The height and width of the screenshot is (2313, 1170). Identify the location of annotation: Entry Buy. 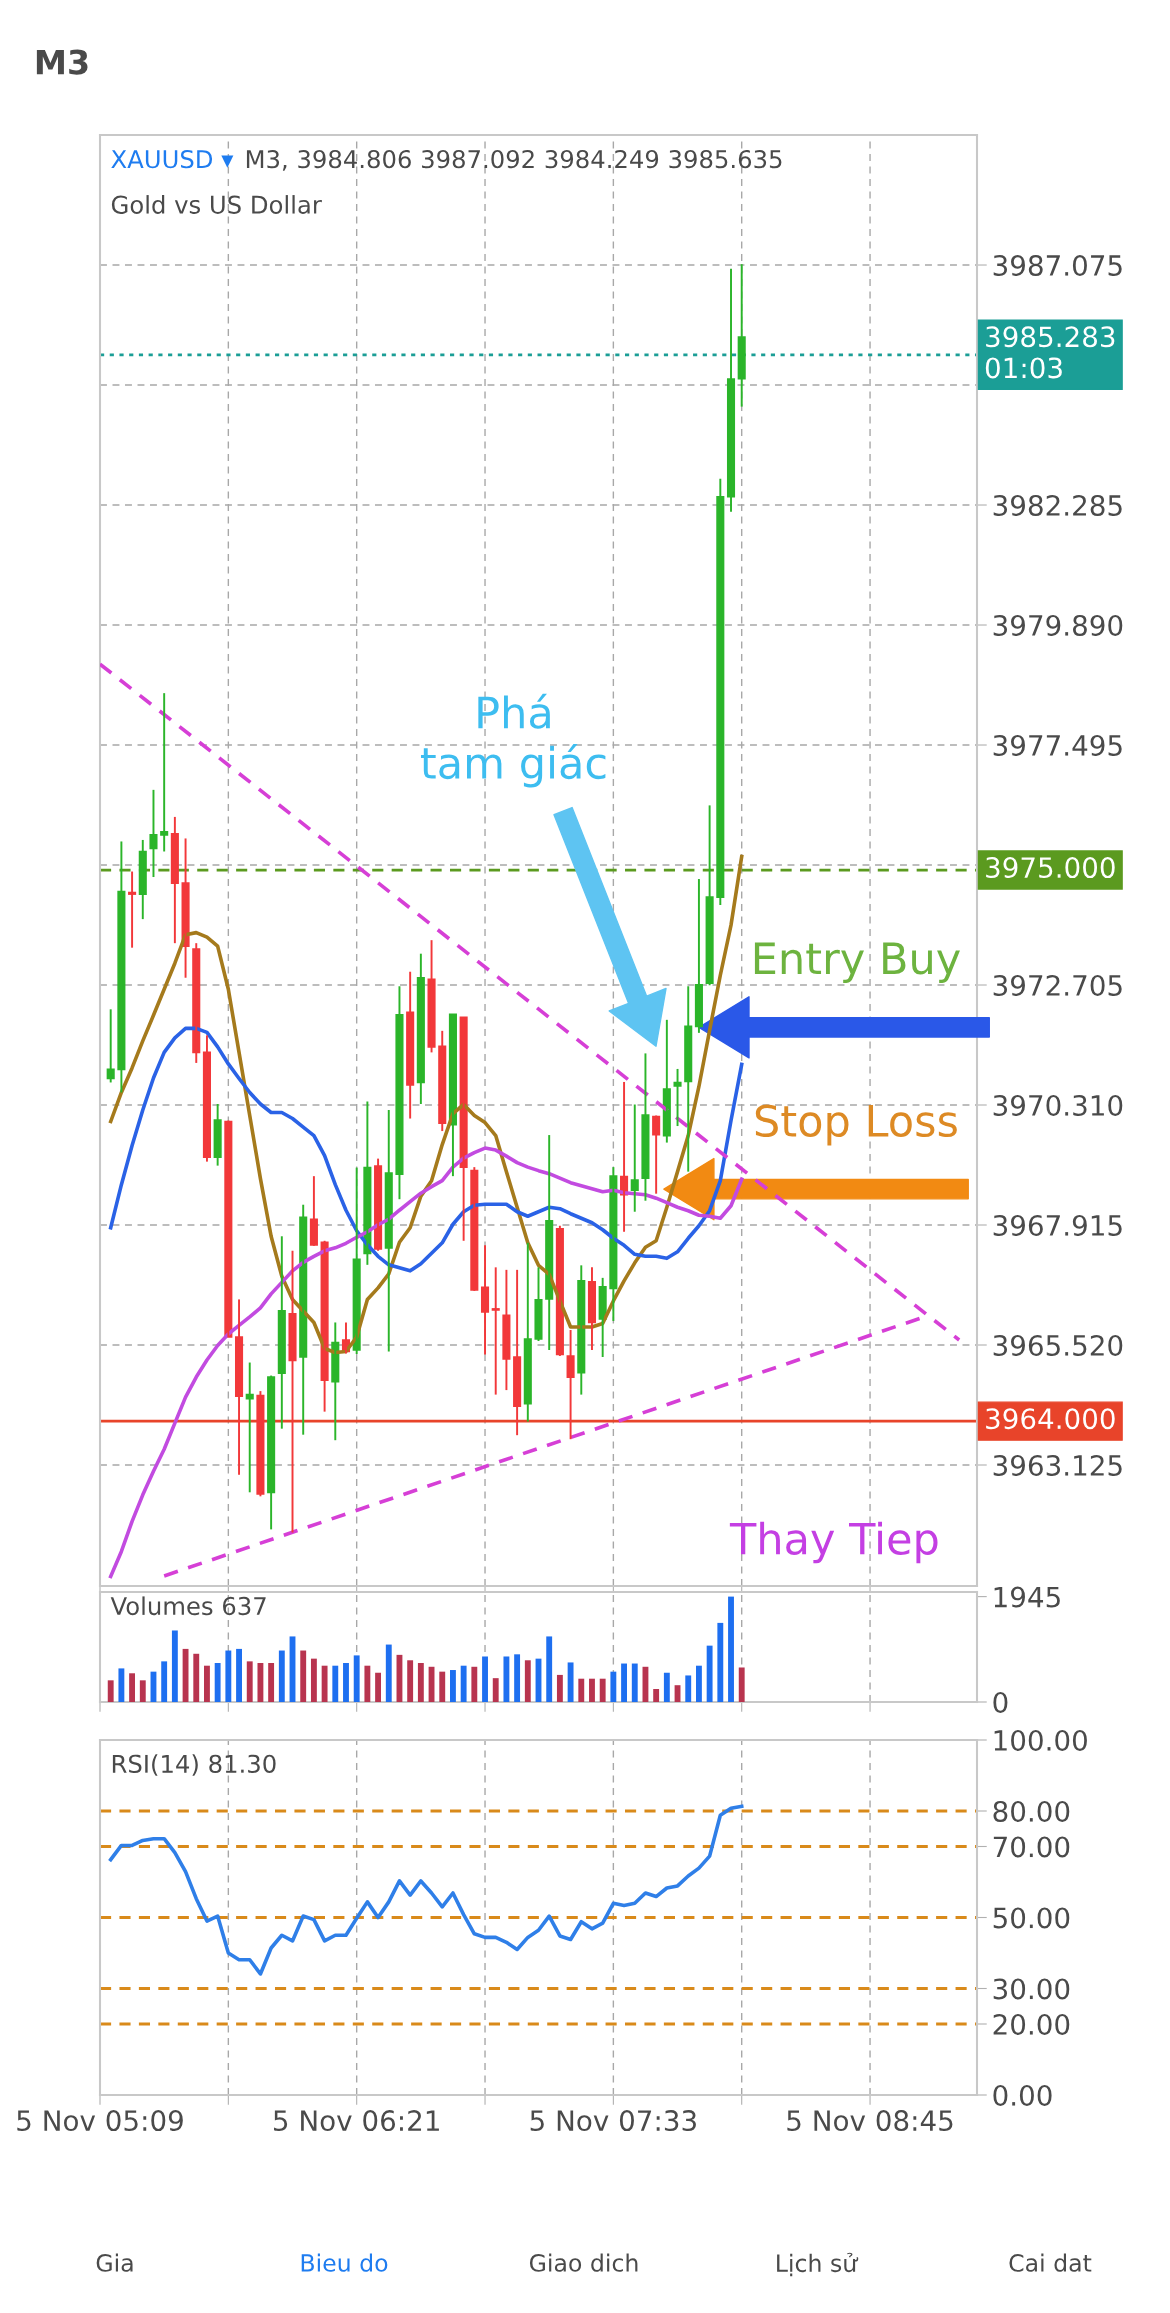
(857, 962).